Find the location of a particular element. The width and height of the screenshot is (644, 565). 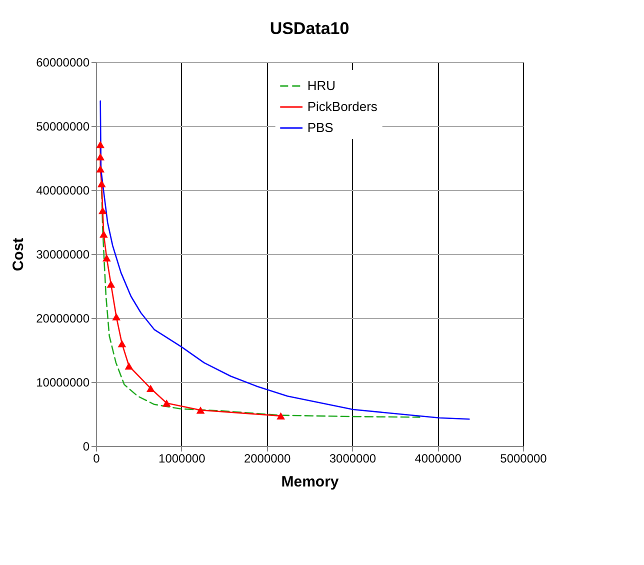

x-axis-title: Memory is located at coordinates (310, 482).